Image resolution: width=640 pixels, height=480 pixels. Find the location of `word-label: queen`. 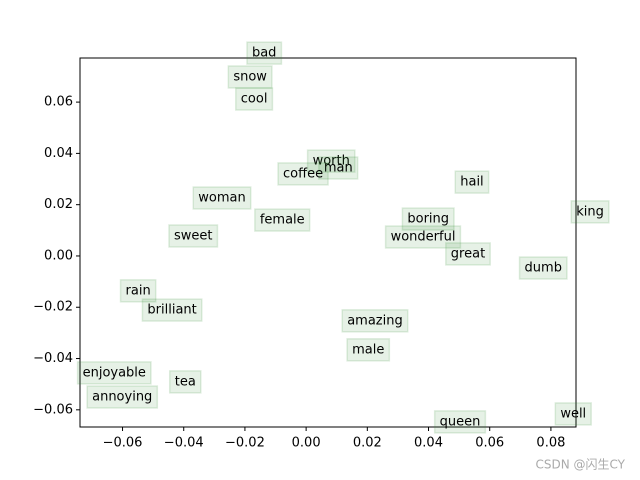

word-label: queen is located at coordinates (460, 421).